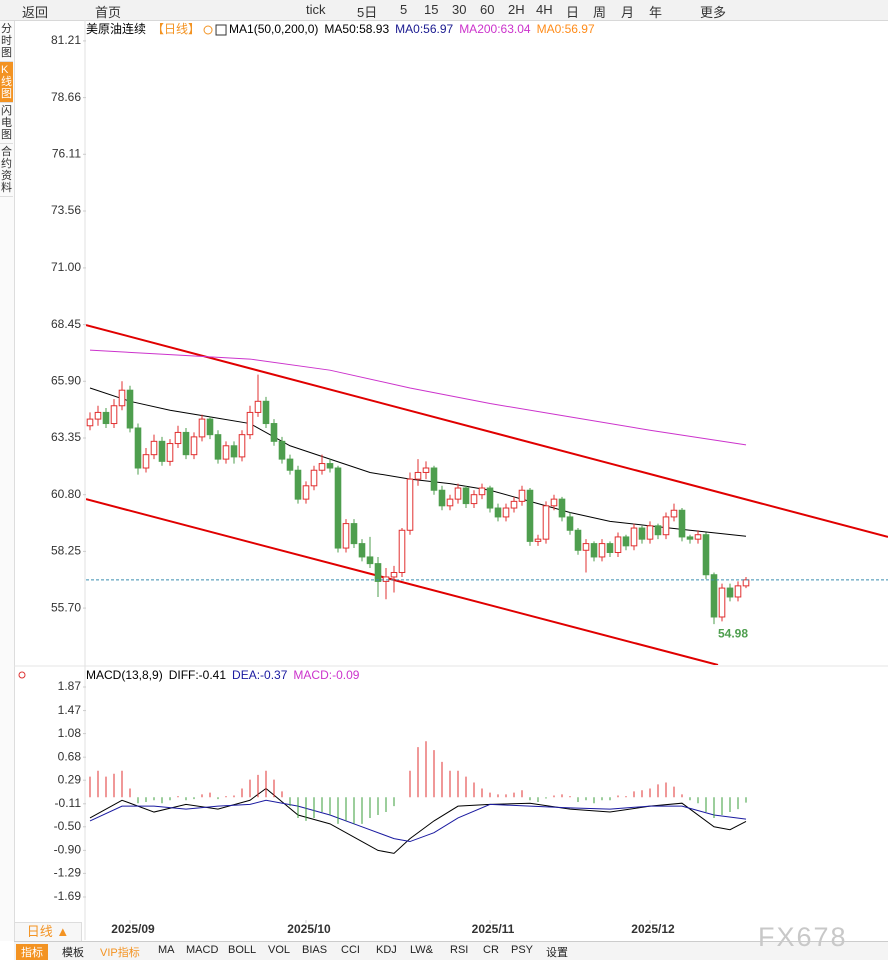 The image size is (888, 974). Describe the element at coordinates (35, 12) in the screenshot. I see `toolbar-button: 返回` at that location.